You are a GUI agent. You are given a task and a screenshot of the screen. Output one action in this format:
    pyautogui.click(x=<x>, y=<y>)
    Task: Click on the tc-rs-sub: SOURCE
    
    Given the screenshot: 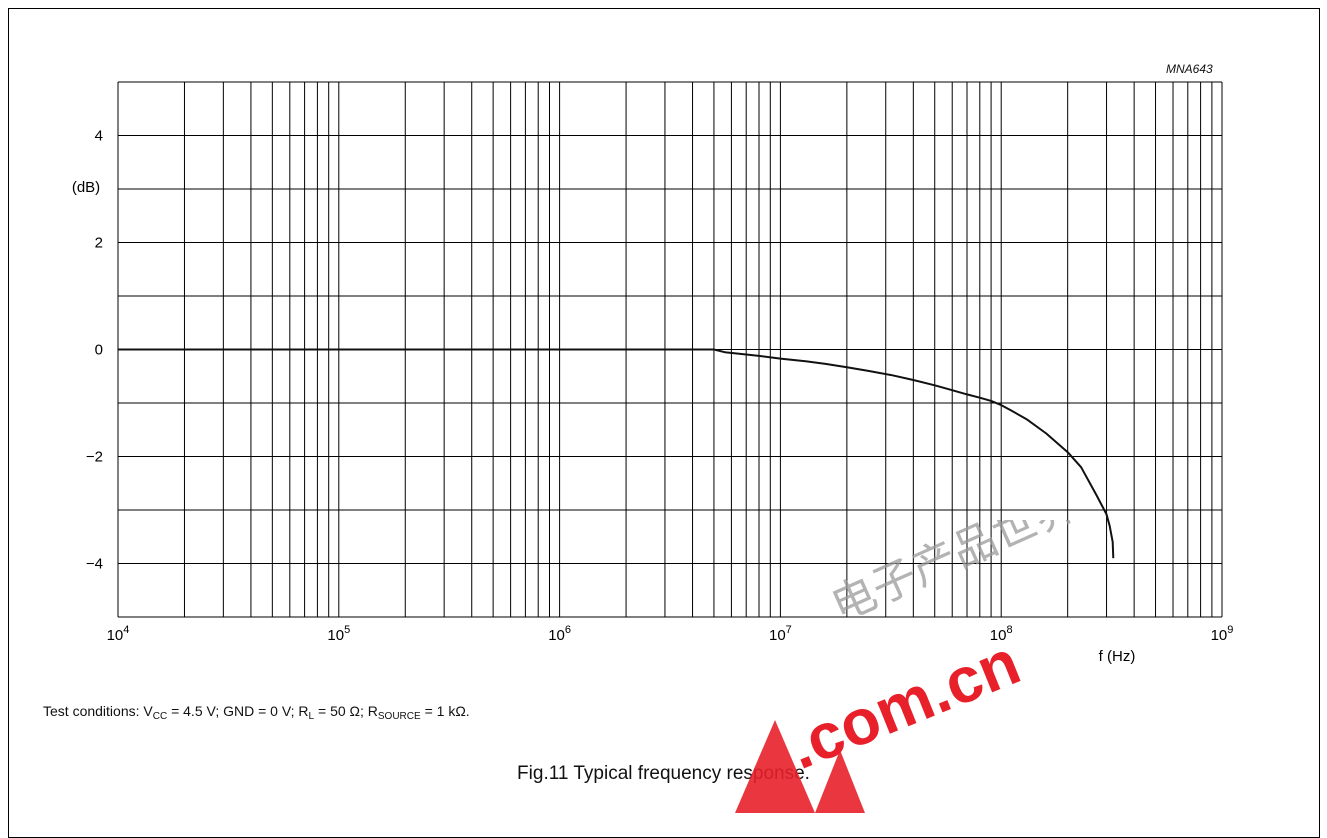 What is the action you would take?
    pyautogui.click(x=399, y=716)
    